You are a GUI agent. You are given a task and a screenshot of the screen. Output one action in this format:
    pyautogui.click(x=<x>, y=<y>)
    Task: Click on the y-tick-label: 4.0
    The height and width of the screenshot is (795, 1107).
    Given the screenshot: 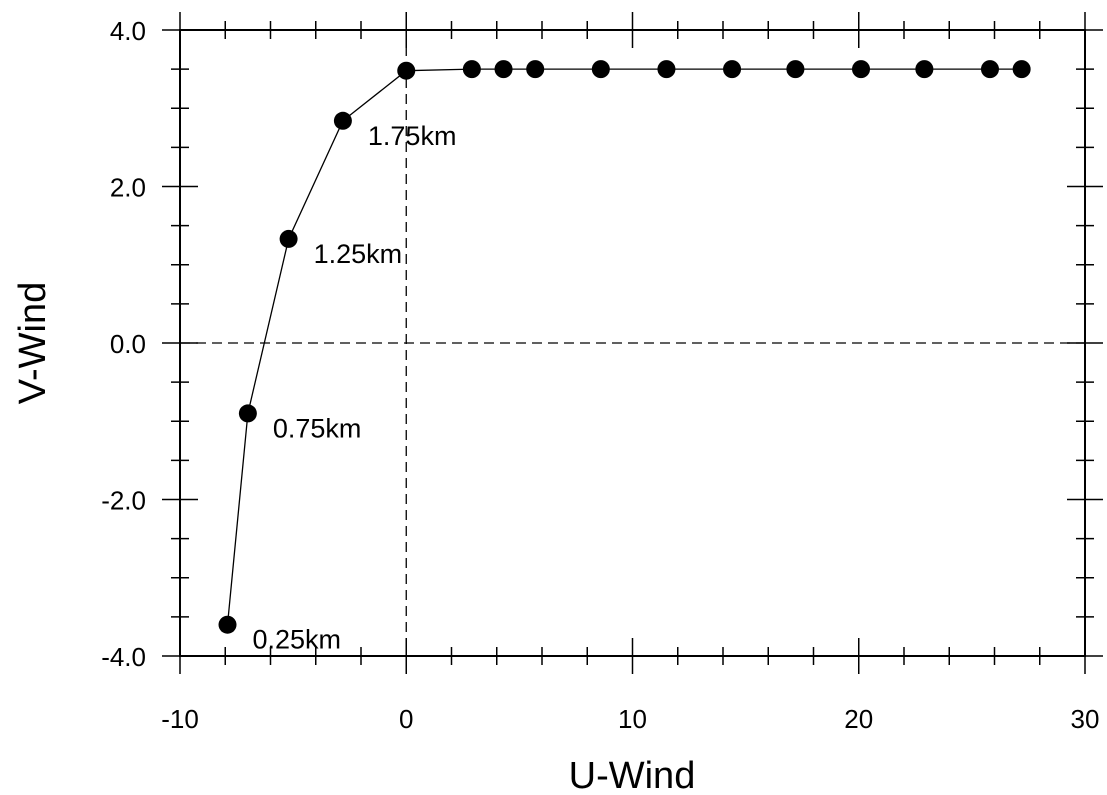 What is the action you would take?
    pyautogui.click(x=128, y=31)
    